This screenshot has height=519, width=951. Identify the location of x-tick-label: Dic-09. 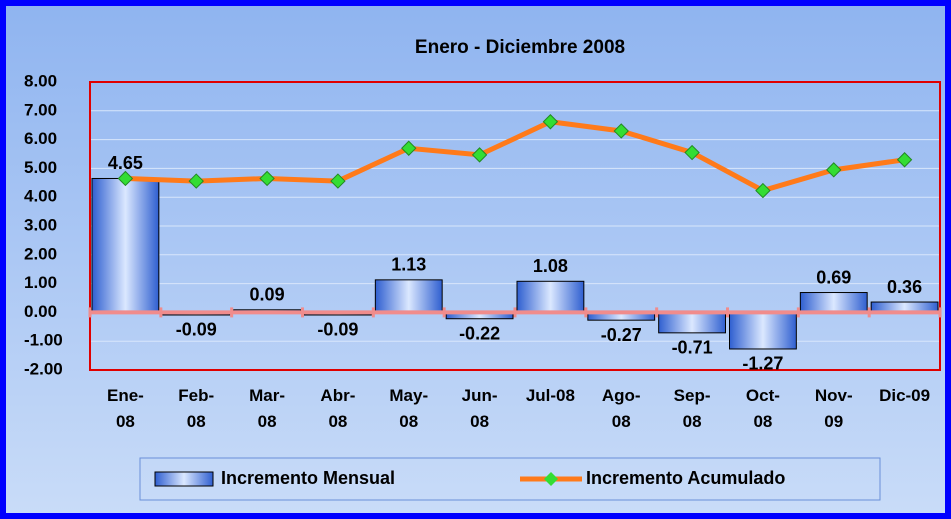
(905, 395).